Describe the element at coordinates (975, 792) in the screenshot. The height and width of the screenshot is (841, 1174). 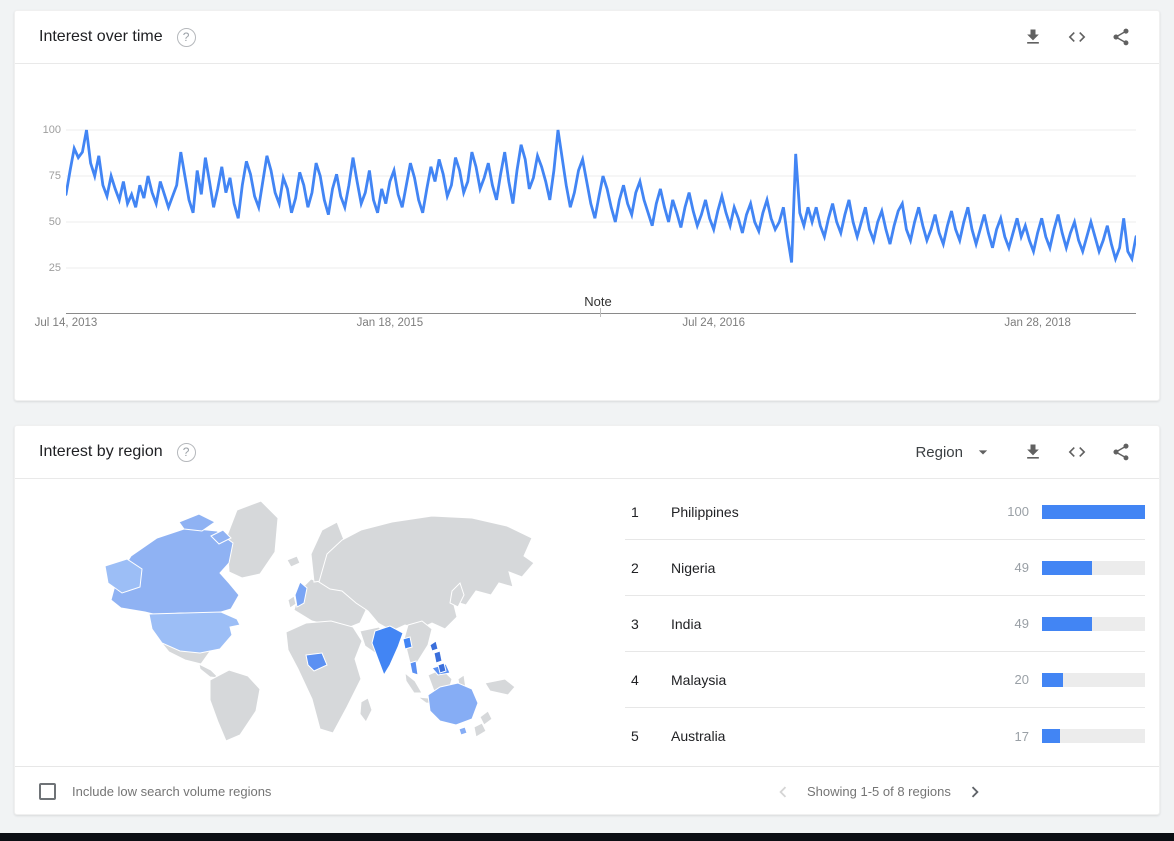
I see `next-page-icon` at that location.